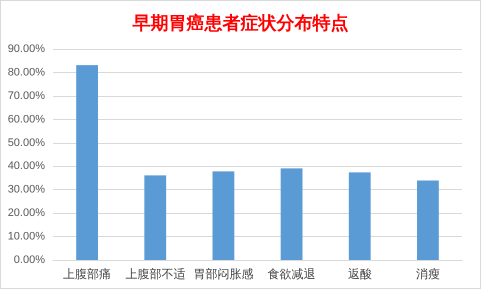 The image size is (481, 289). What do you see at coordinates (428, 274) in the screenshot?
I see `x-tick-label: 消瘦` at bounding box center [428, 274].